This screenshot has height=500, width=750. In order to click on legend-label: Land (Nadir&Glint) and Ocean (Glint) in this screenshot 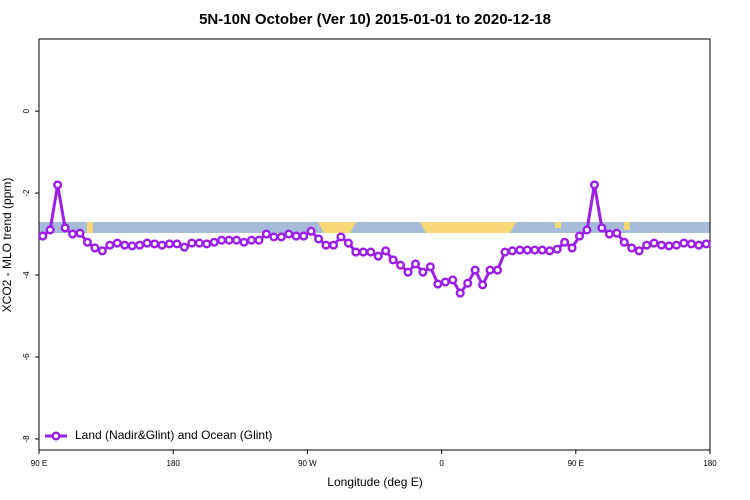, I will do `click(173, 435)`.